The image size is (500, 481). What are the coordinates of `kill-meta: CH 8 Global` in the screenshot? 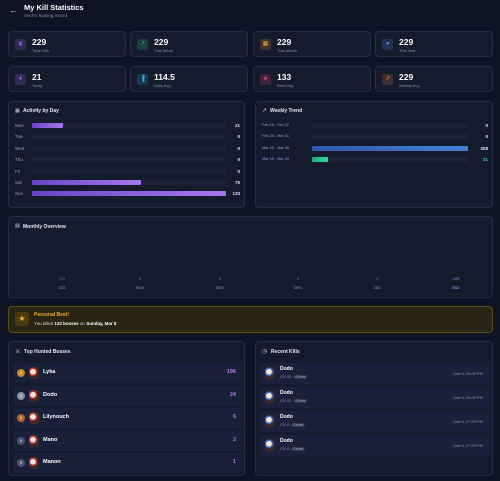 It's located at (293, 448).